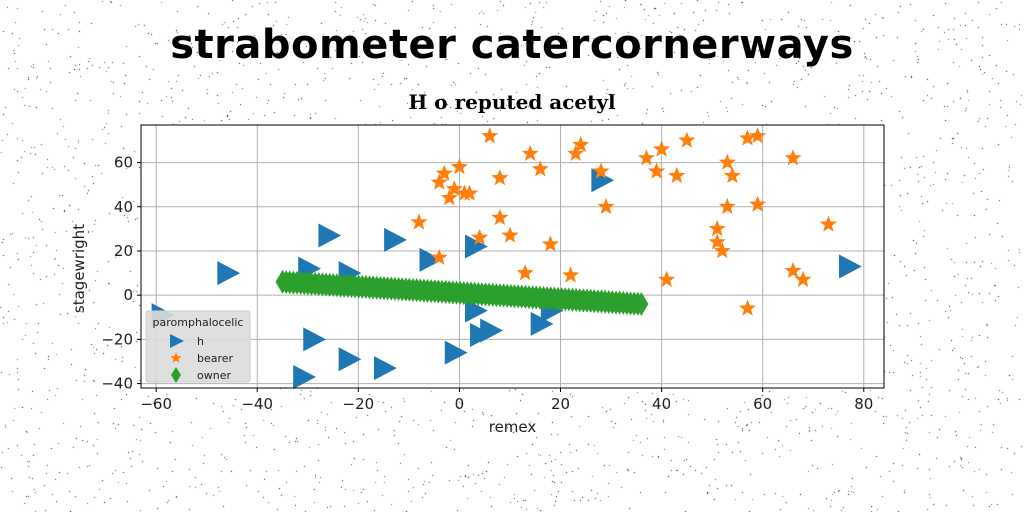  What do you see at coordinates (176, 357) in the screenshot?
I see `legend-marker-bearer` at bounding box center [176, 357].